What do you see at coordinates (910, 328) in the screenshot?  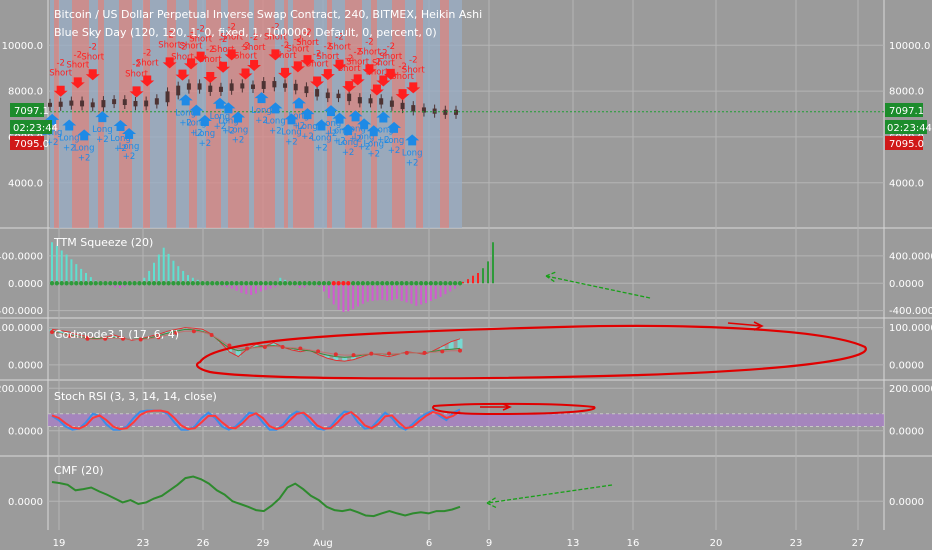 I see `y-tick-label-right: 100.0000` at bounding box center [910, 328].